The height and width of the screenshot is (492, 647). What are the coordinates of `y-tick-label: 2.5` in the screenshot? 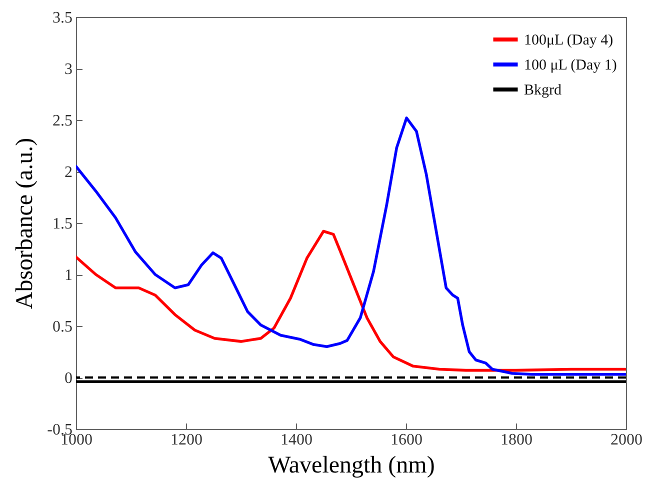 It's located at (62, 121).